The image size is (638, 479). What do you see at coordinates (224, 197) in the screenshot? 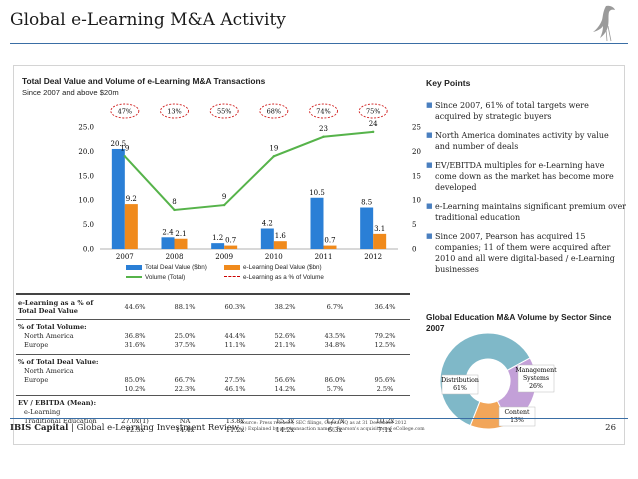
I see `volume-data-label: 9` at bounding box center [224, 197].